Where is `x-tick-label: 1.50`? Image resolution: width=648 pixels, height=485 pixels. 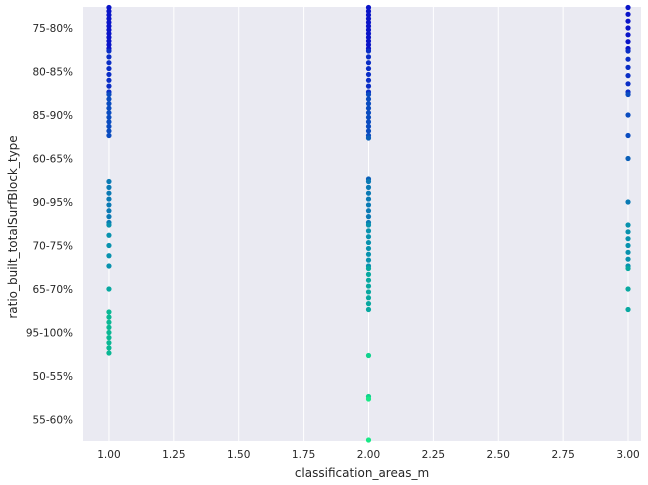 x-tick-label: 1.50 is located at coordinates (238, 455).